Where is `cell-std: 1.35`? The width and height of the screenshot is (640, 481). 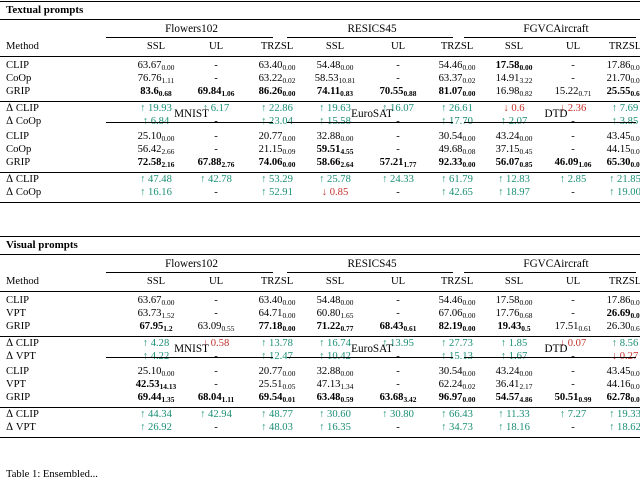 cell-std: 1.35 is located at coordinates (168, 399).